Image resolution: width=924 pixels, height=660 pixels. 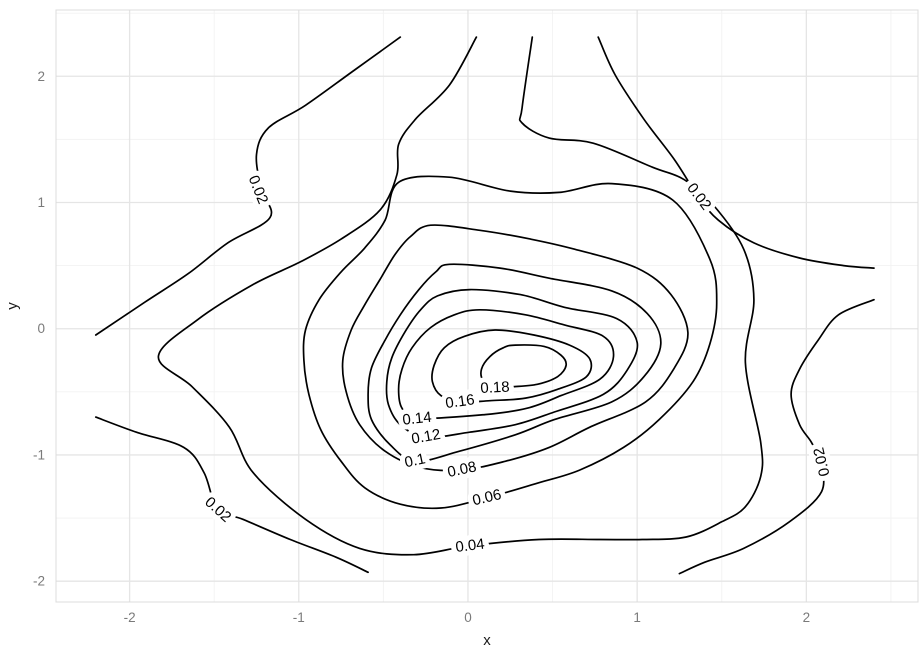 What do you see at coordinates (39, 454) in the screenshot?
I see `y-tick-label: -1` at bounding box center [39, 454].